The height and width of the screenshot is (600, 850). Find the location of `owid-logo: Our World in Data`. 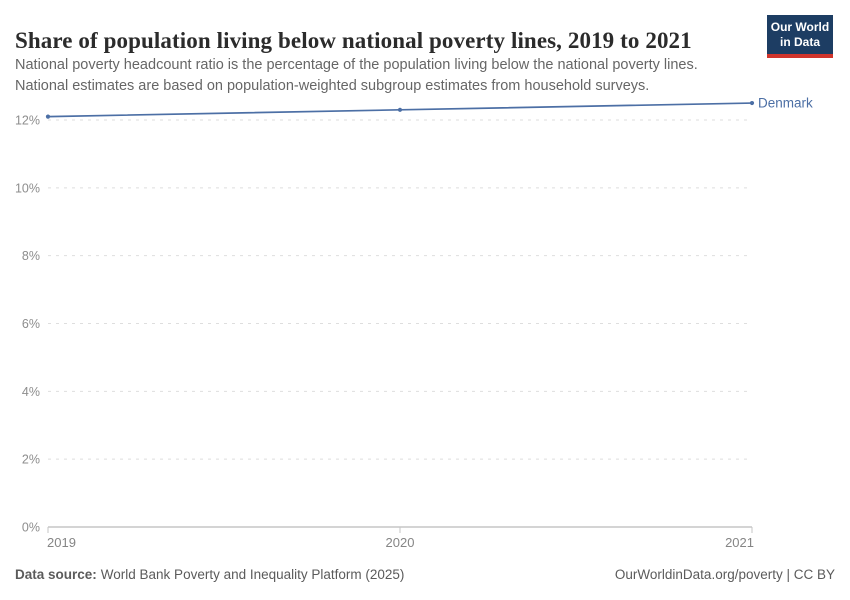

owid-logo: Our World in Data is located at coordinates (800, 36).